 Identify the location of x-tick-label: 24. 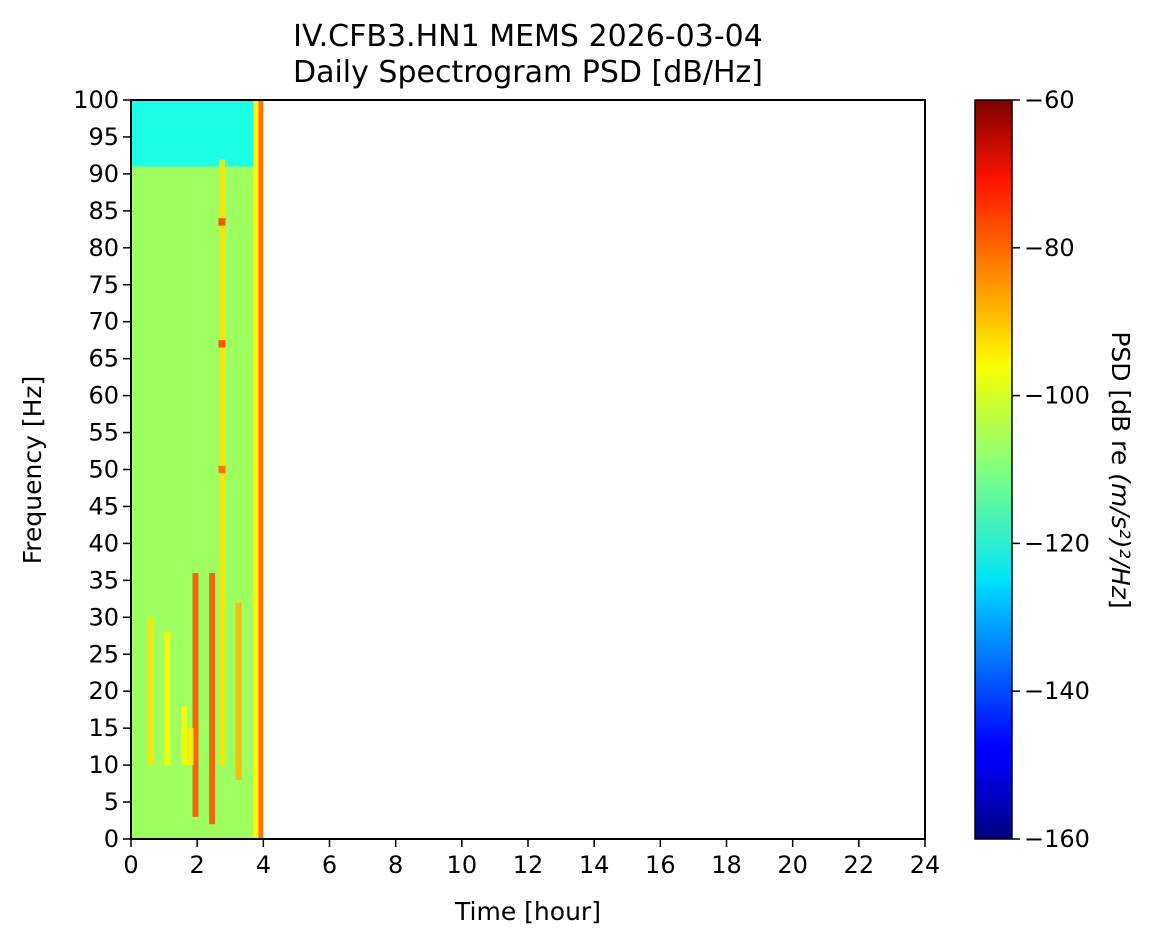
(925, 865).